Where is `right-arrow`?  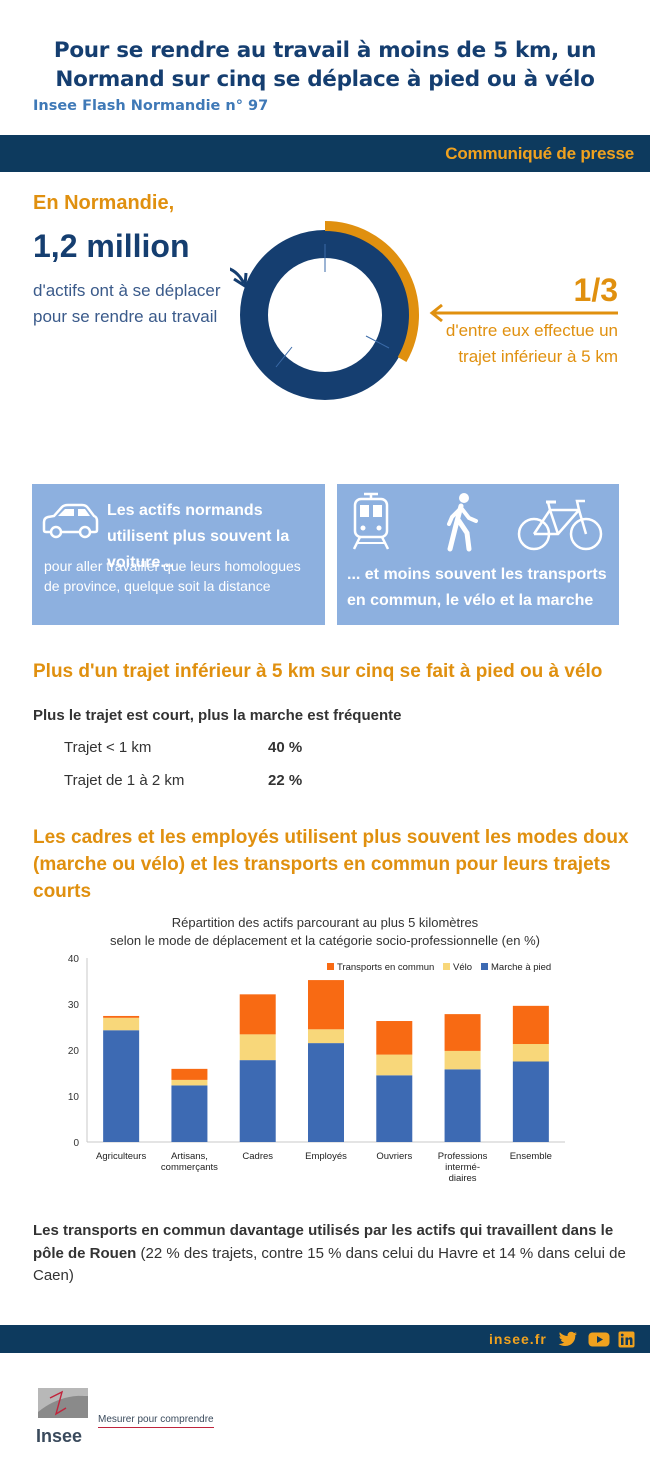
right-arrow is located at coordinates (523, 313).